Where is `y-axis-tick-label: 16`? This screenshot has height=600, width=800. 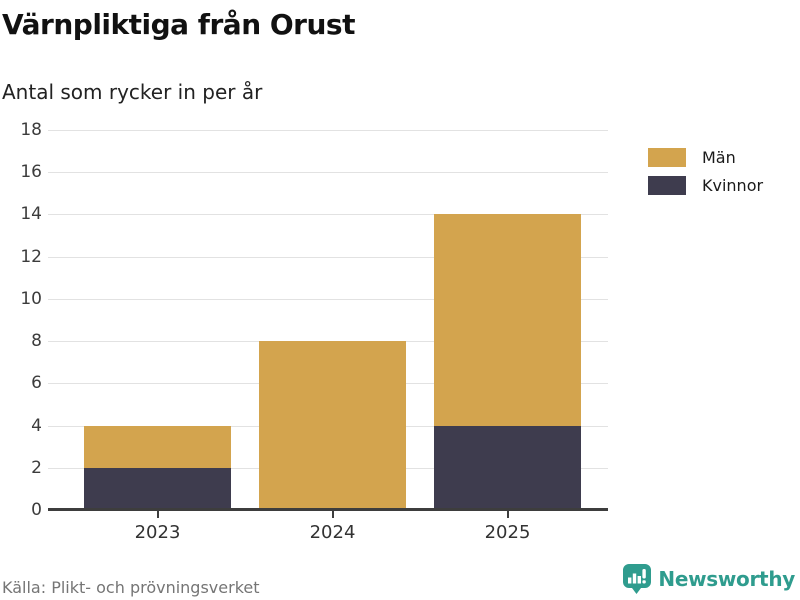 y-axis-tick-label: 16 is located at coordinates (31, 172).